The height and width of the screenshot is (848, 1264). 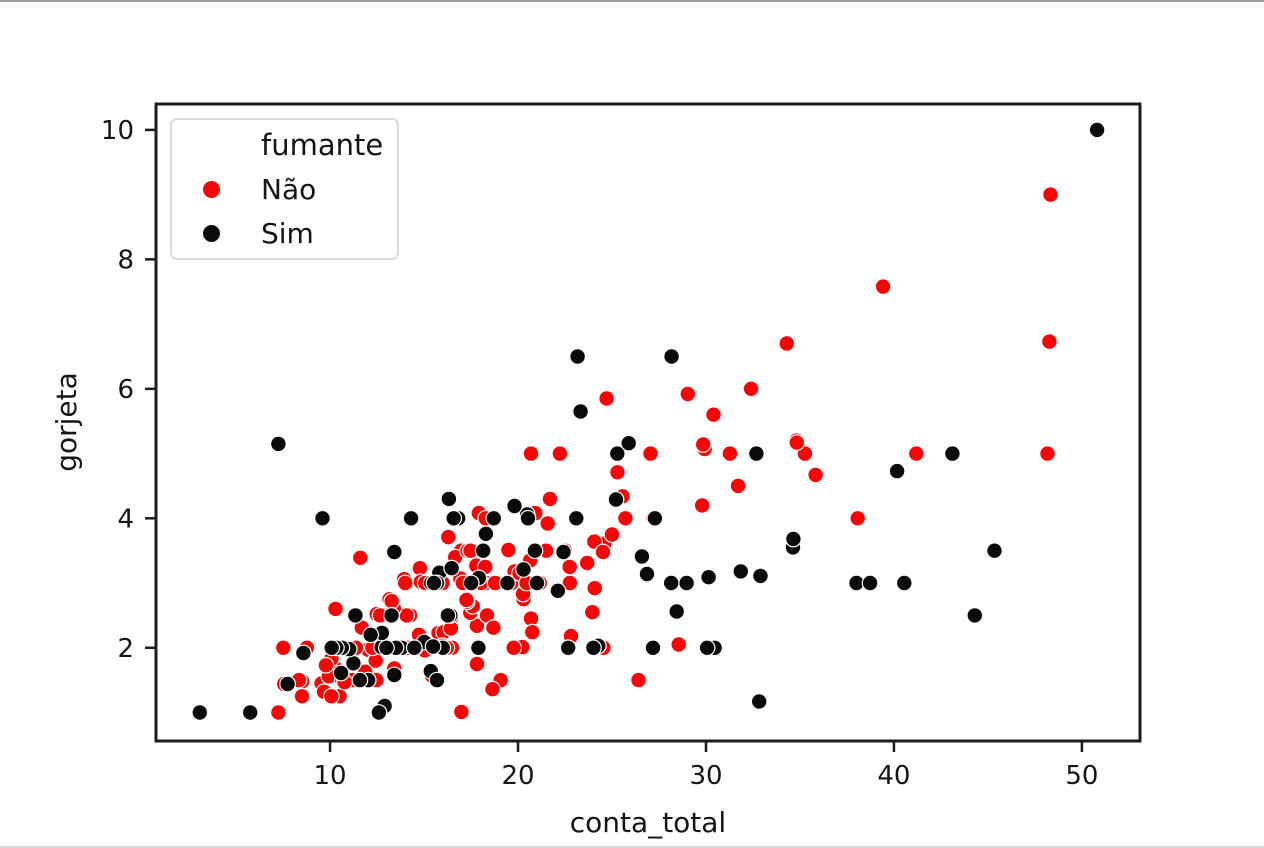 I want to click on legend-entry-nao: Não, so click(x=284, y=189).